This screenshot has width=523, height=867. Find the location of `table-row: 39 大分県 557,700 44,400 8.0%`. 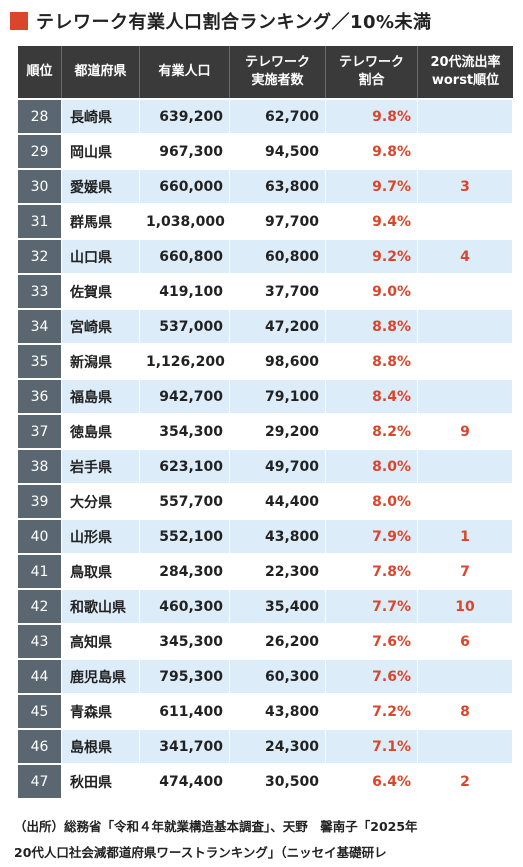

table-row: 39 大分県 557,700 44,400 8.0% is located at coordinates (265, 501).